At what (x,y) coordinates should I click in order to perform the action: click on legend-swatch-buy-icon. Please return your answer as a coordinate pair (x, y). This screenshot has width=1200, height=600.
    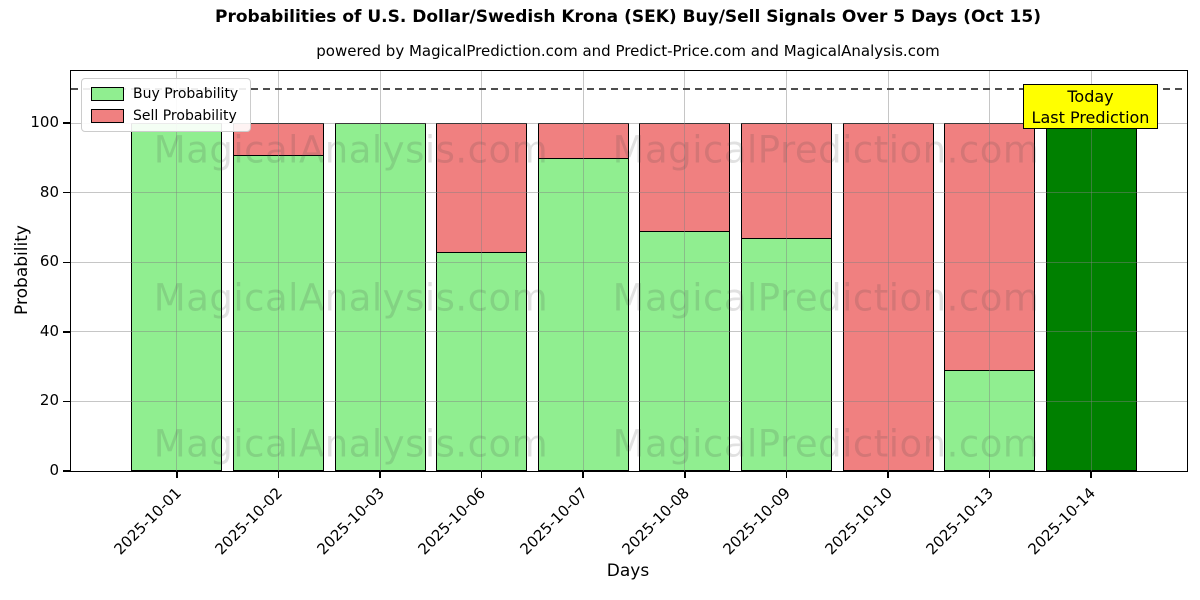
    Looking at the image, I should click on (107, 94).